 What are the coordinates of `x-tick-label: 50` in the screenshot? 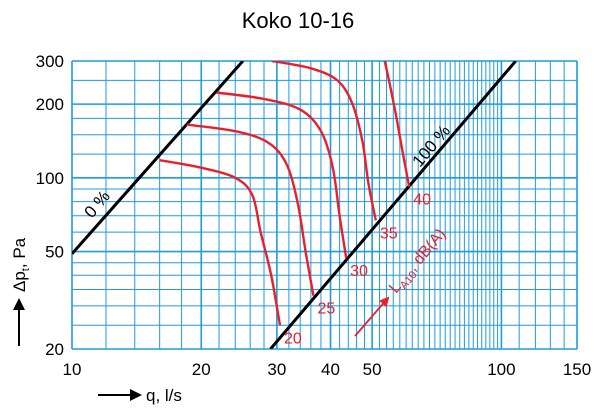 It's located at (372, 369).